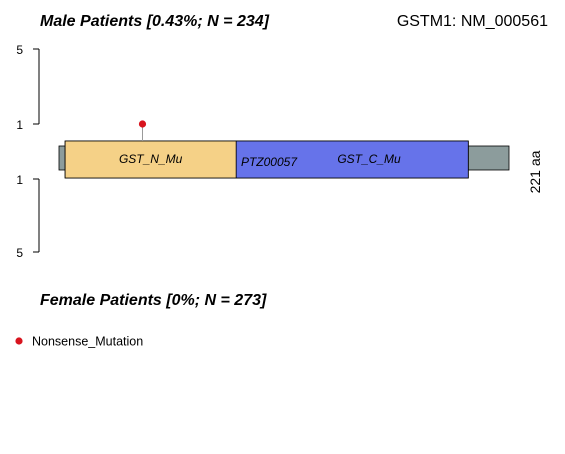  What do you see at coordinates (28, 87) in the screenshot?
I see `upper-axis: 5 1` at bounding box center [28, 87].